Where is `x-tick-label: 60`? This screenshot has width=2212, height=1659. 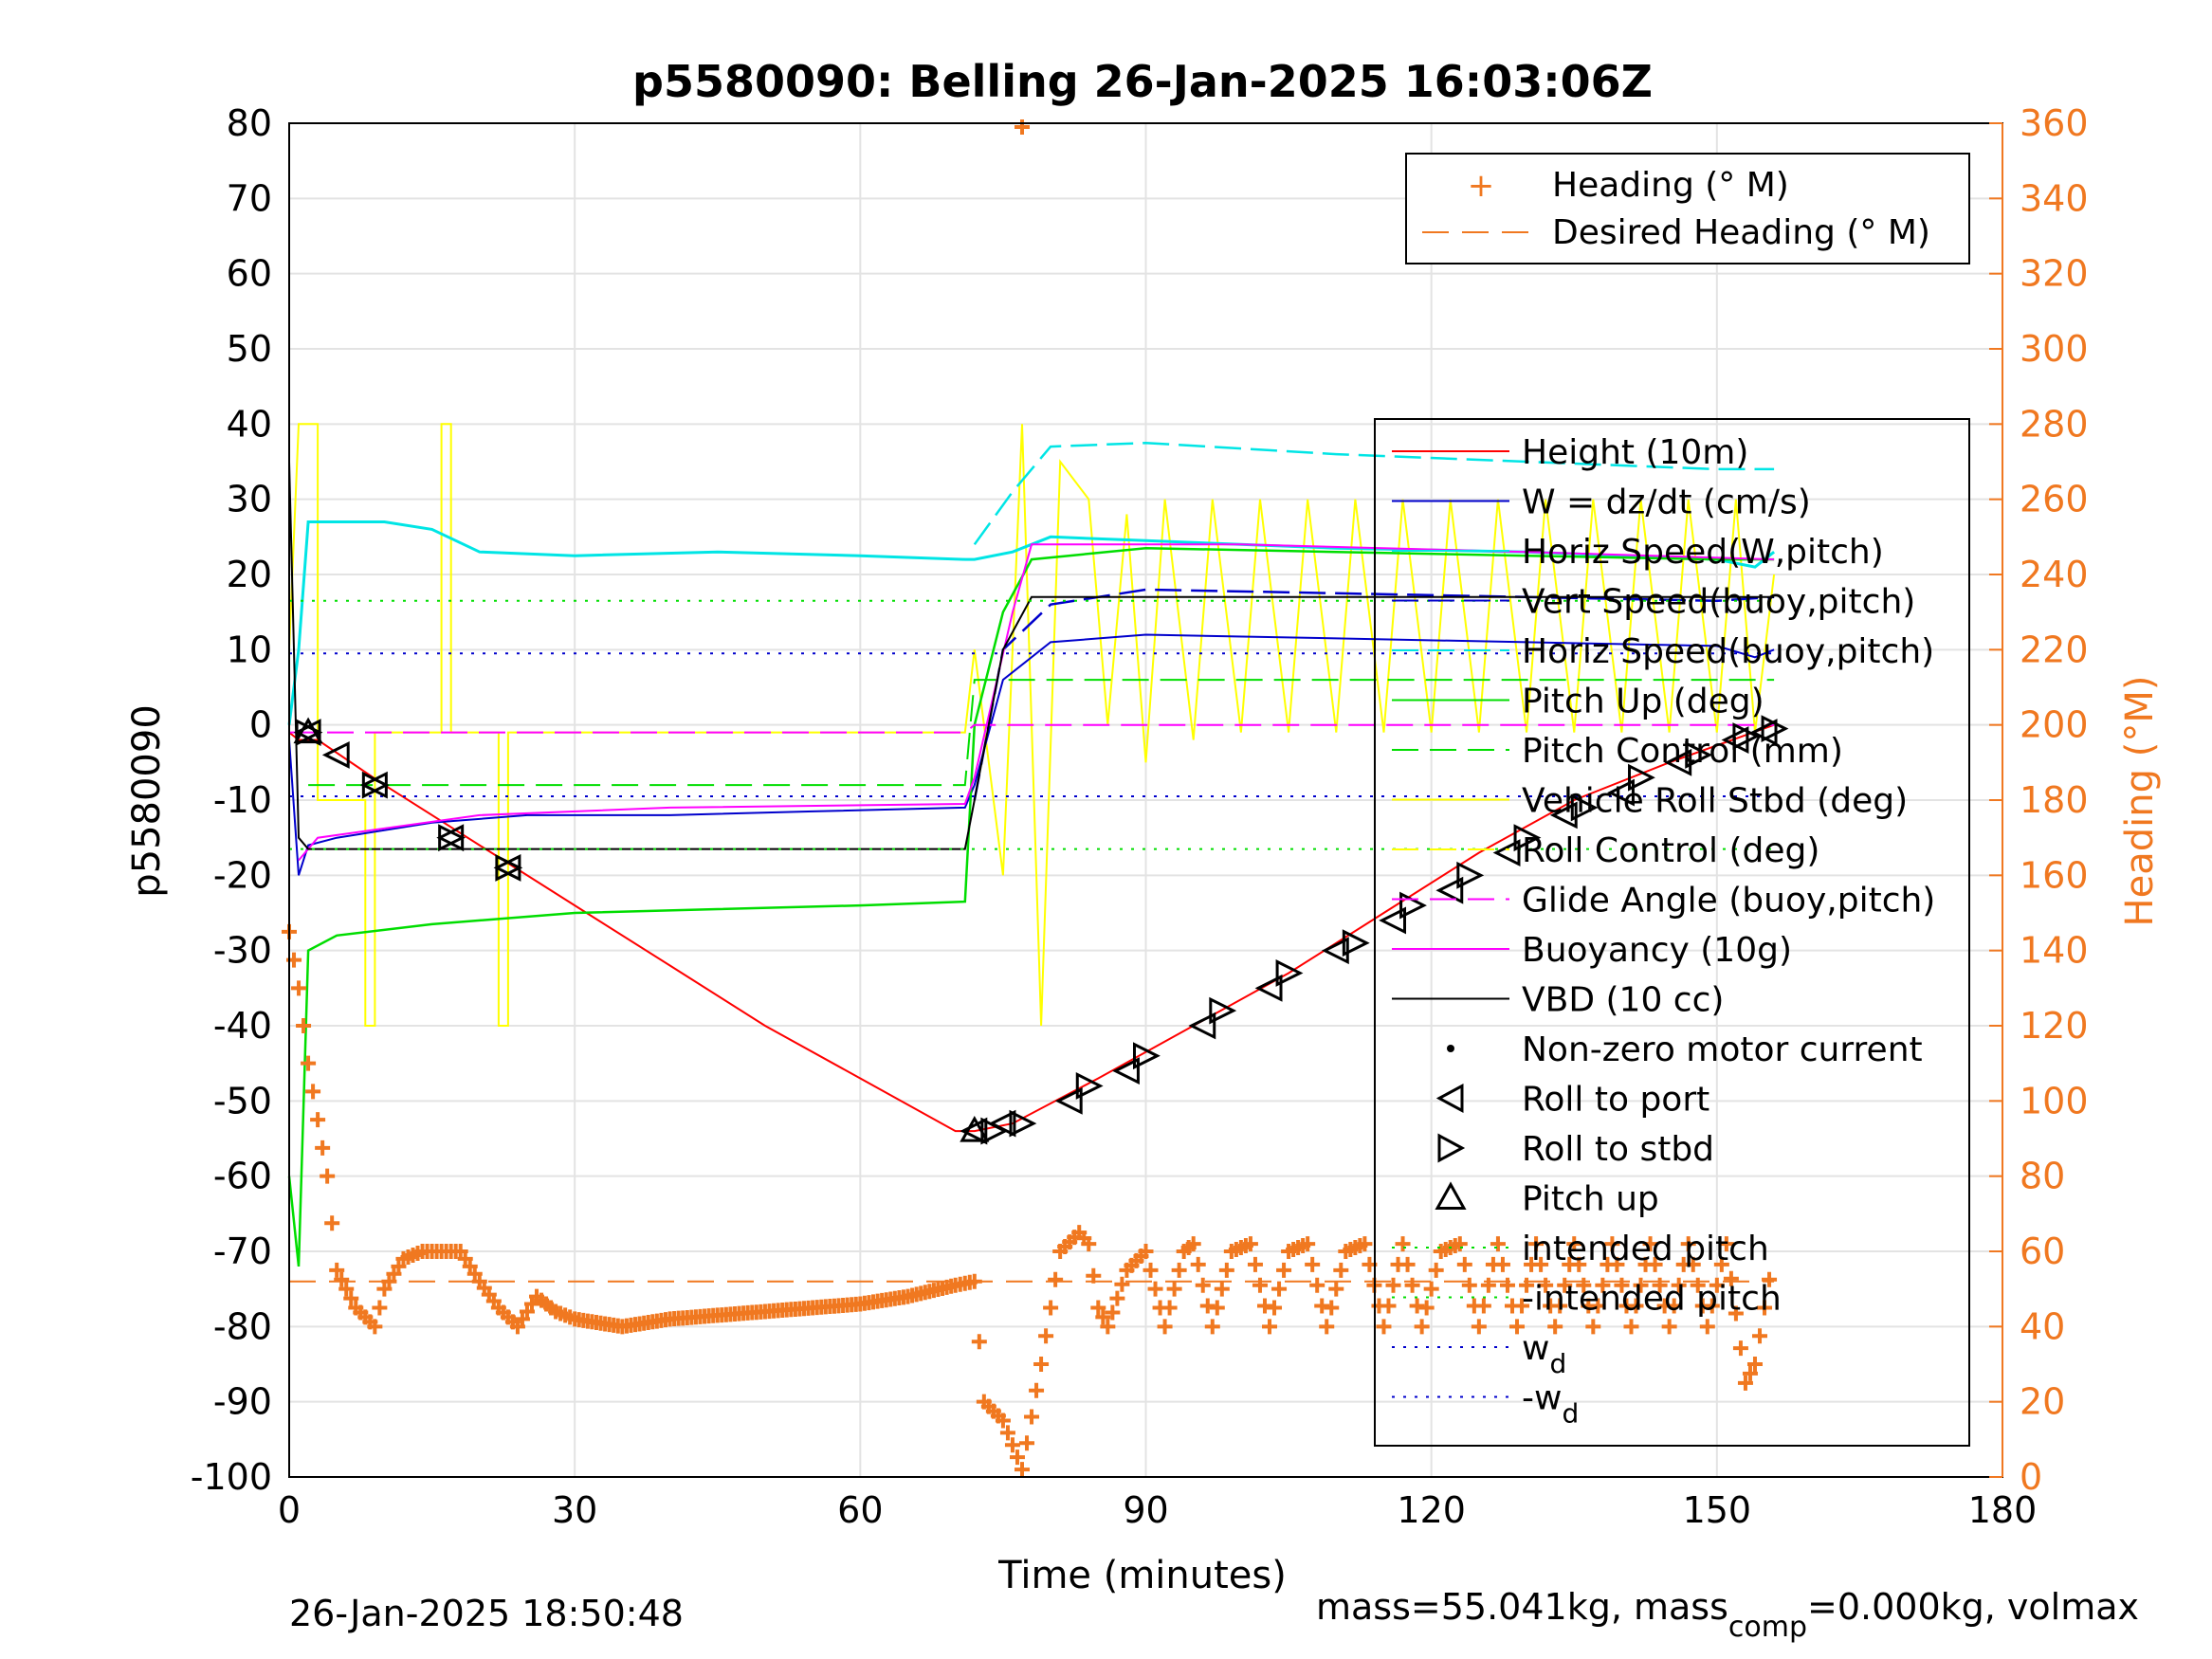 x-tick-label: 60 is located at coordinates (860, 1510).